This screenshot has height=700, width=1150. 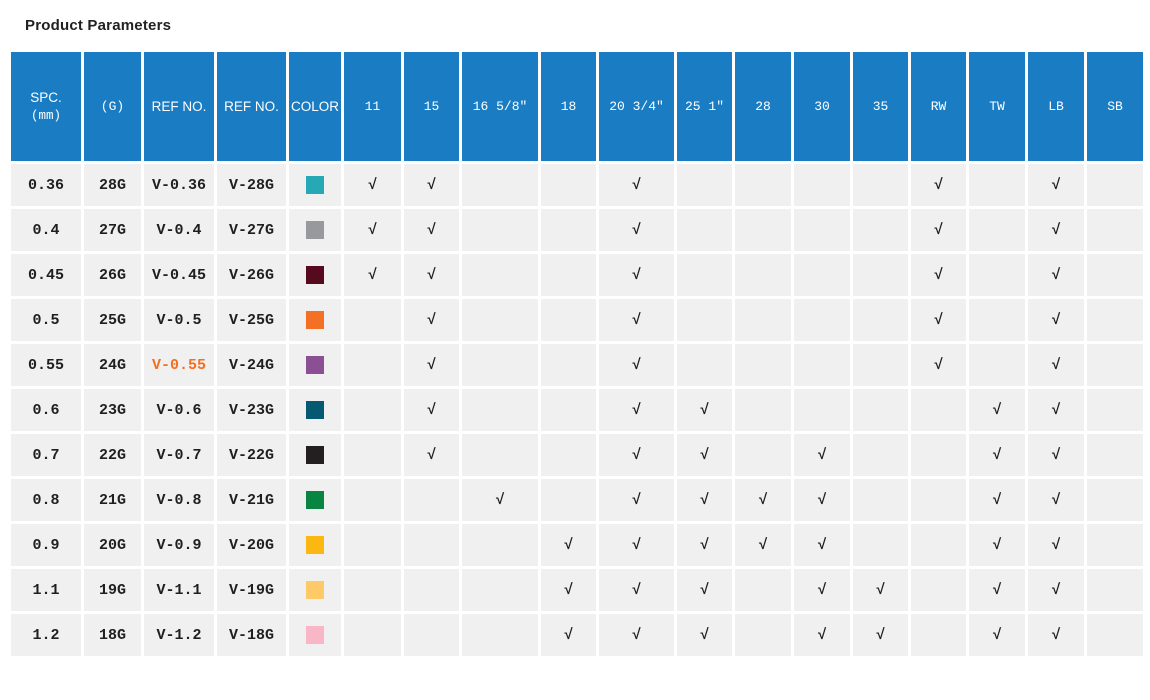 I want to click on column-header-ref-no: REF NO., so click(x=179, y=106).